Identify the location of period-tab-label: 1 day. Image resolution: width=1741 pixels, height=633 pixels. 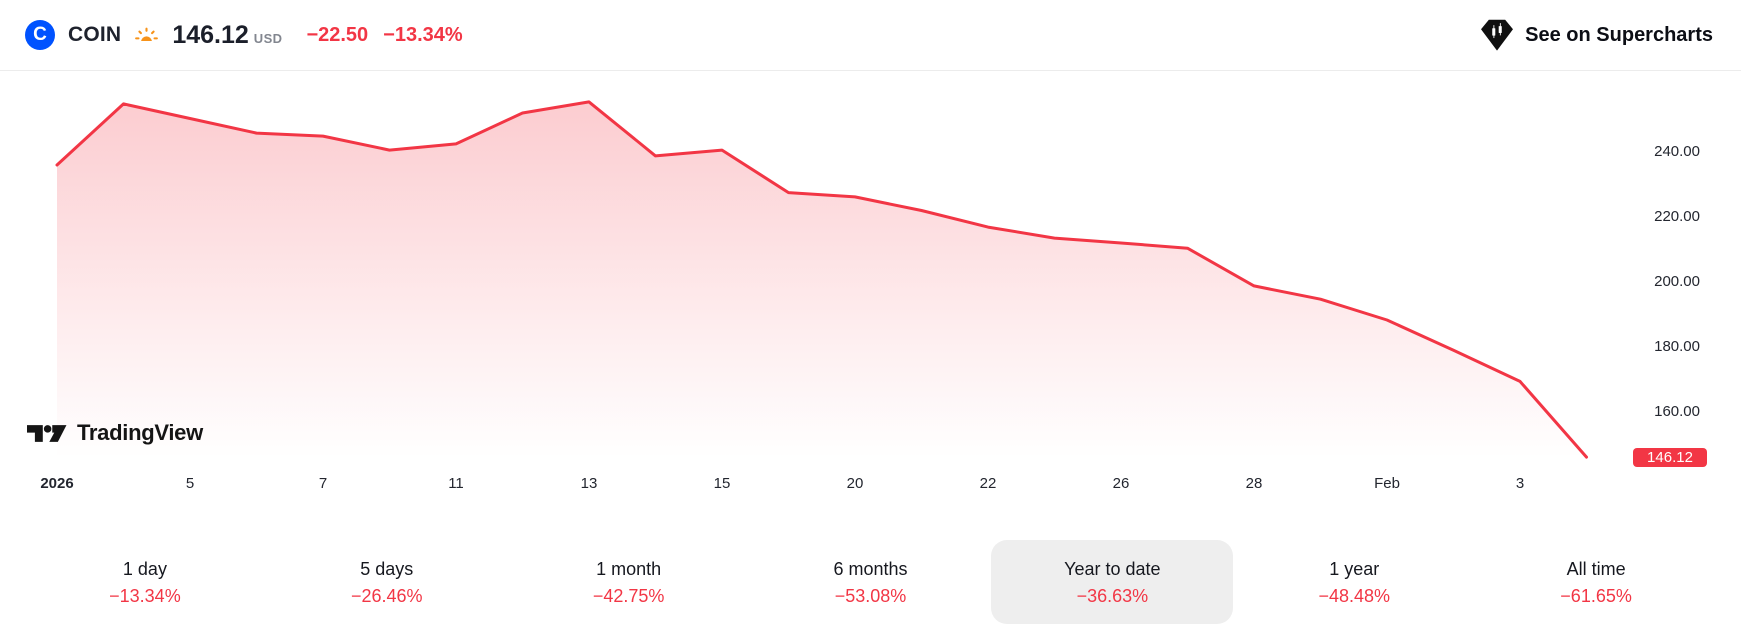
(144, 568).